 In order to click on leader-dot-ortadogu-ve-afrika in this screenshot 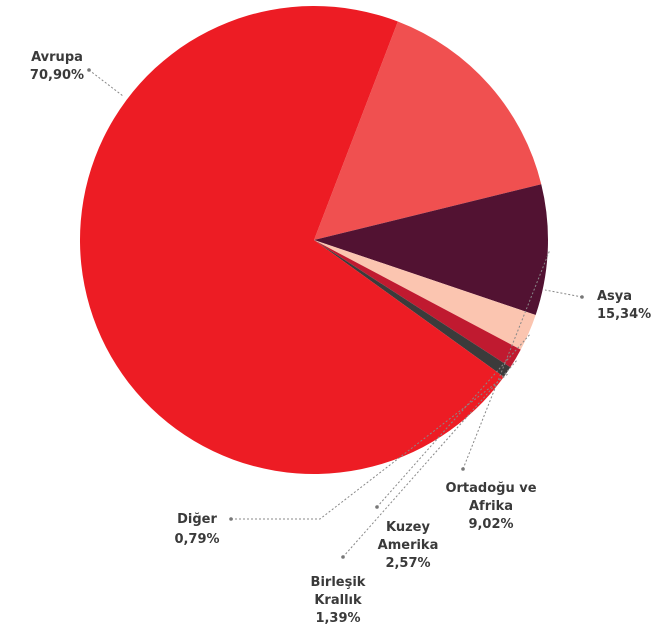, I will do `click(463, 469)`.